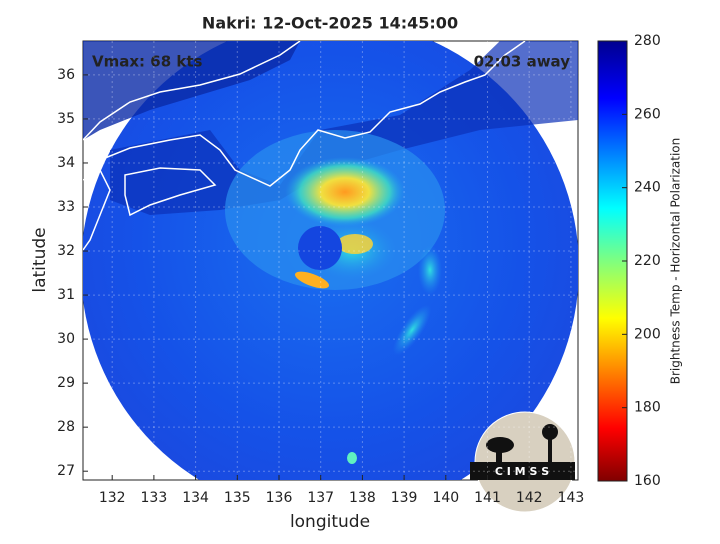  Describe the element at coordinates (154, 498) in the screenshot. I see `x-tick-label: 133` at that location.